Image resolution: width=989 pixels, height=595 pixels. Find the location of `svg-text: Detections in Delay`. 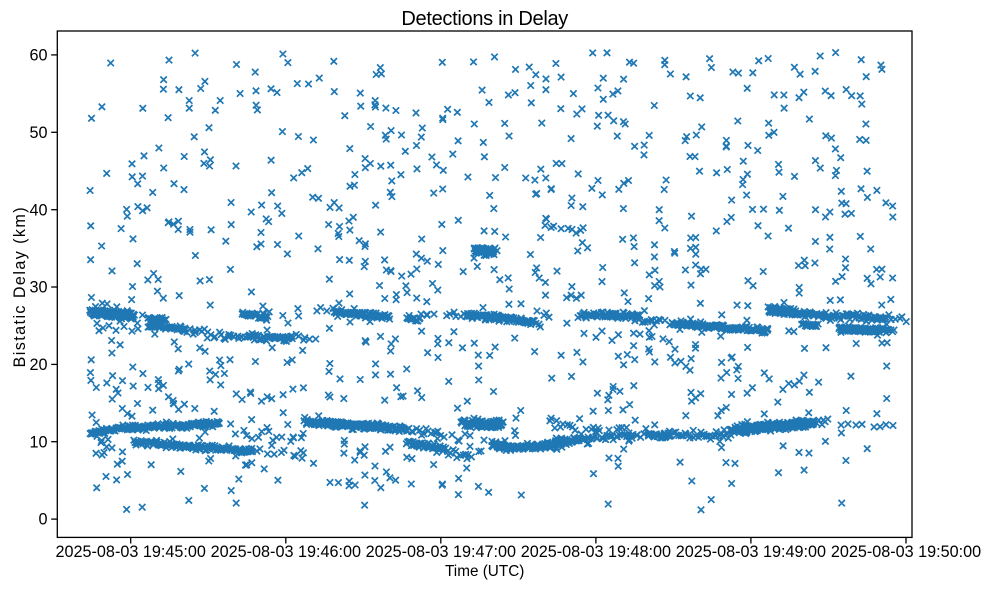

svg-text: Detections in Delay is located at coordinates (484, 19).